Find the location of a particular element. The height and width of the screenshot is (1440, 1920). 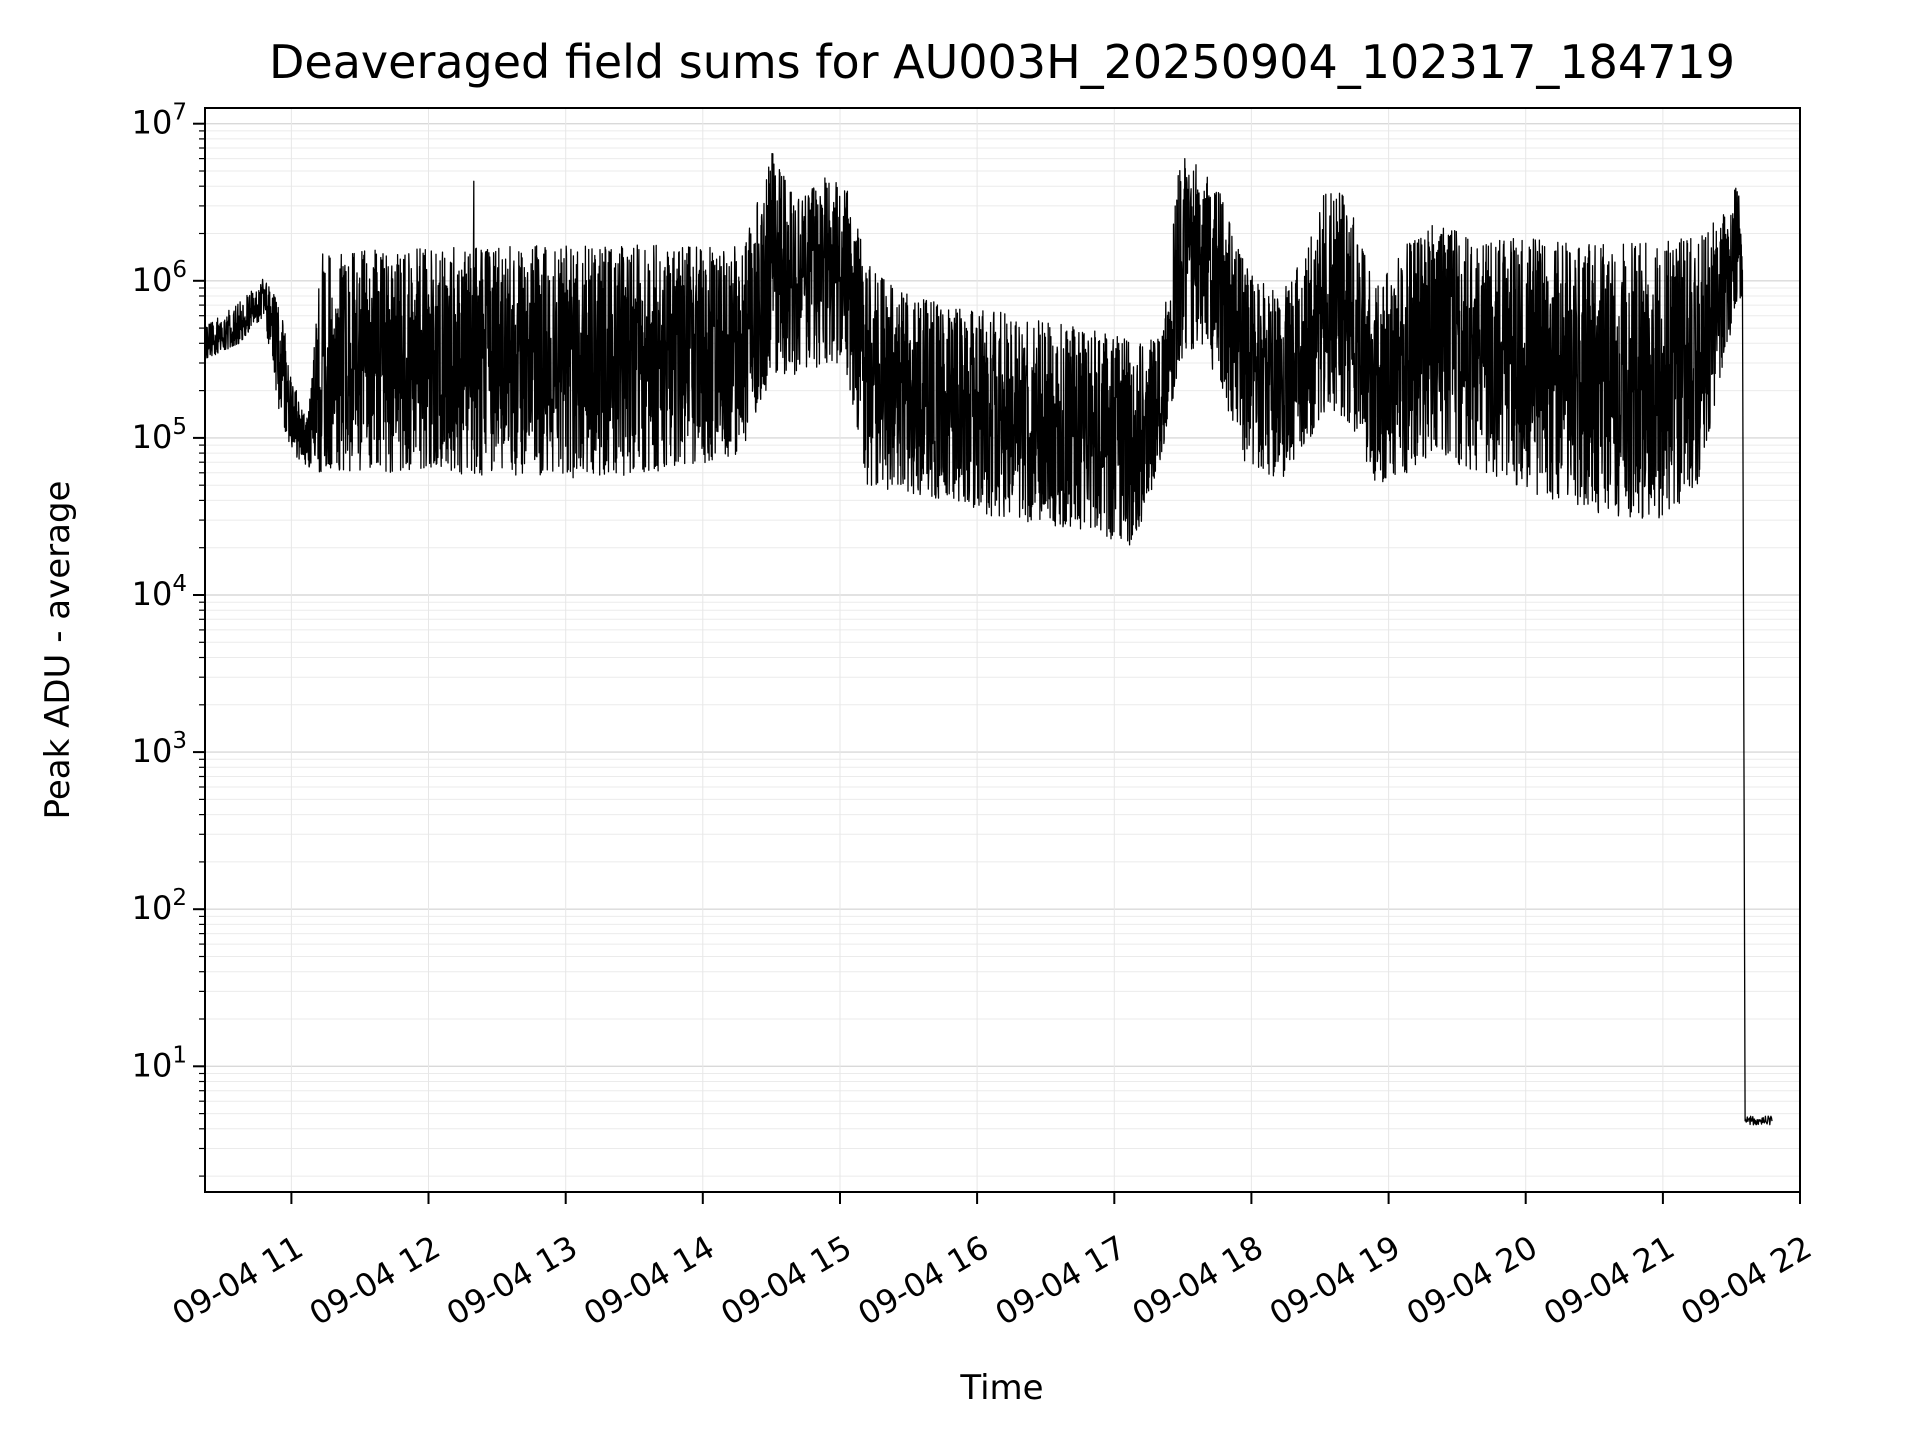

x-tick-label: 09-04 19 is located at coordinates (1335, 1280).